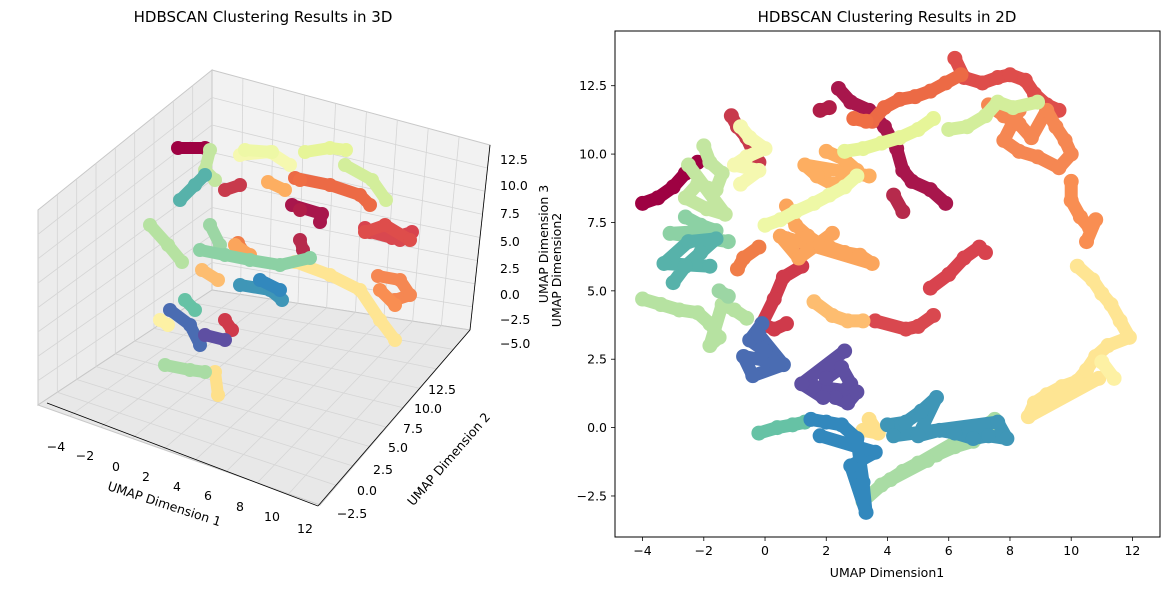 This screenshot has height=590, width=1170. Describe the element at coordinates (428, 408) in the screenshot. I see `y-tick-label-3d: 10.0` at that location.